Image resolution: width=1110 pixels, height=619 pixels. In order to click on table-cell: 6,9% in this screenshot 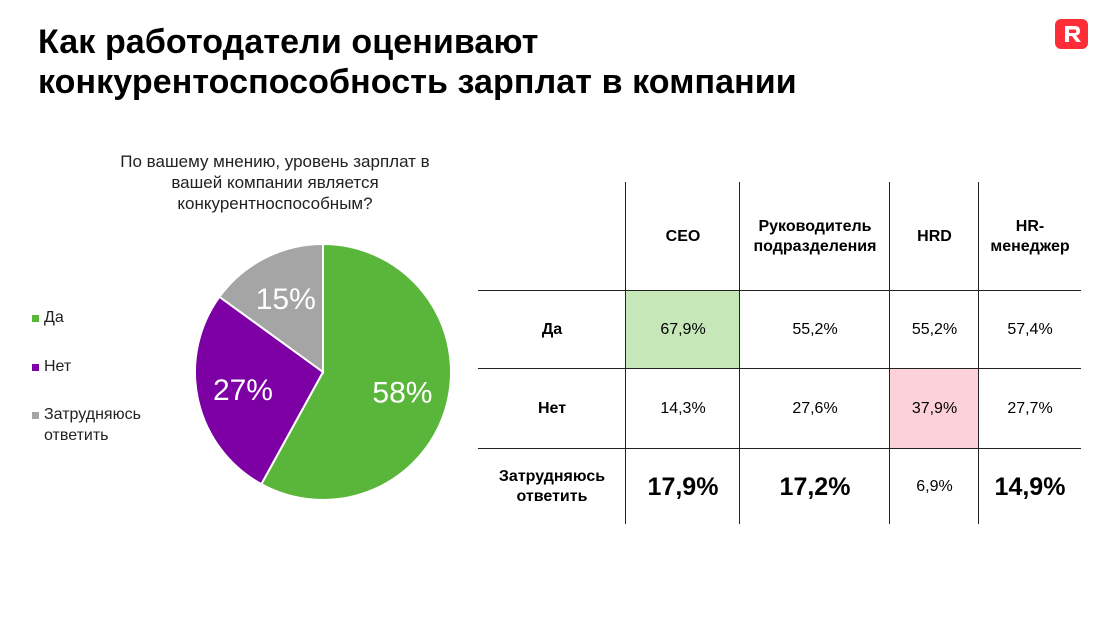, I will do `click(934, 486)`.